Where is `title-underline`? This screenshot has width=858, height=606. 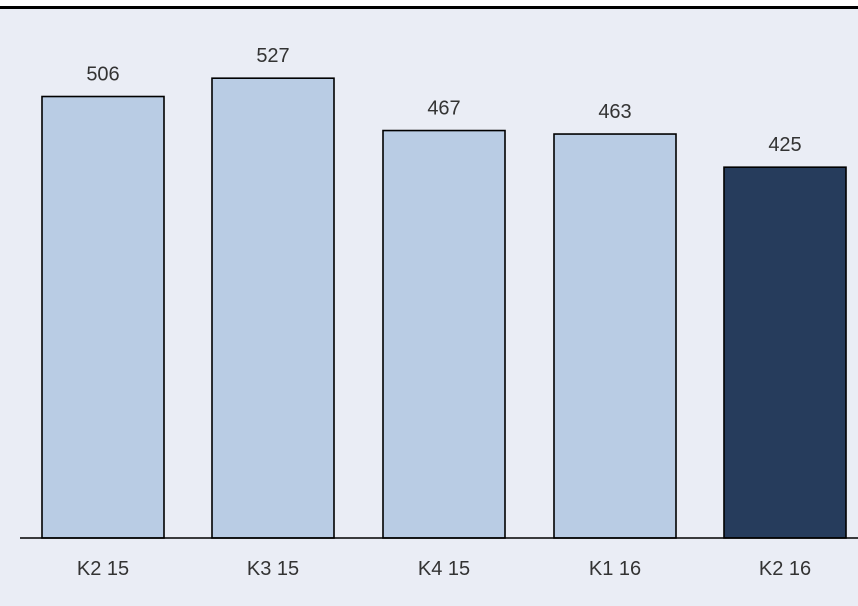
title-underline is located at coordinates (429, 7).